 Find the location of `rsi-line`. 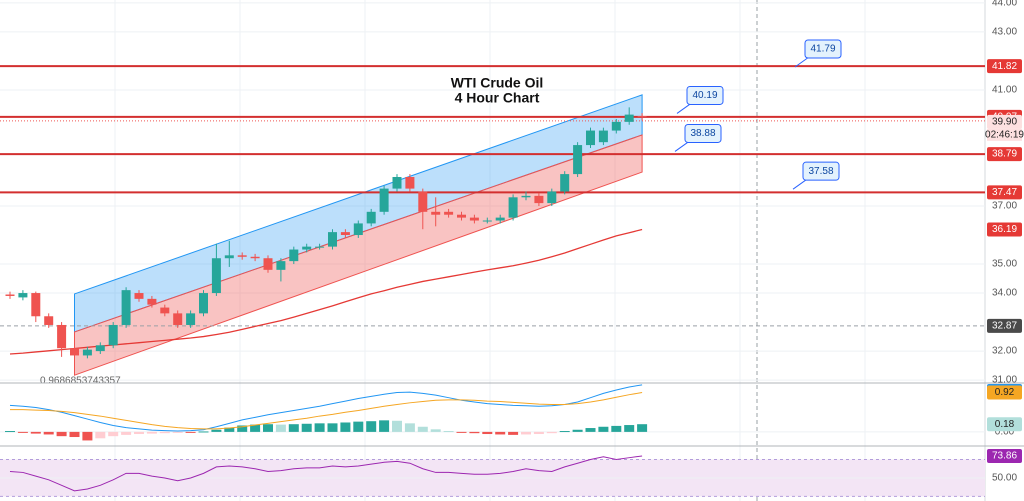

rsi-line is located at coordinates (326, 473).